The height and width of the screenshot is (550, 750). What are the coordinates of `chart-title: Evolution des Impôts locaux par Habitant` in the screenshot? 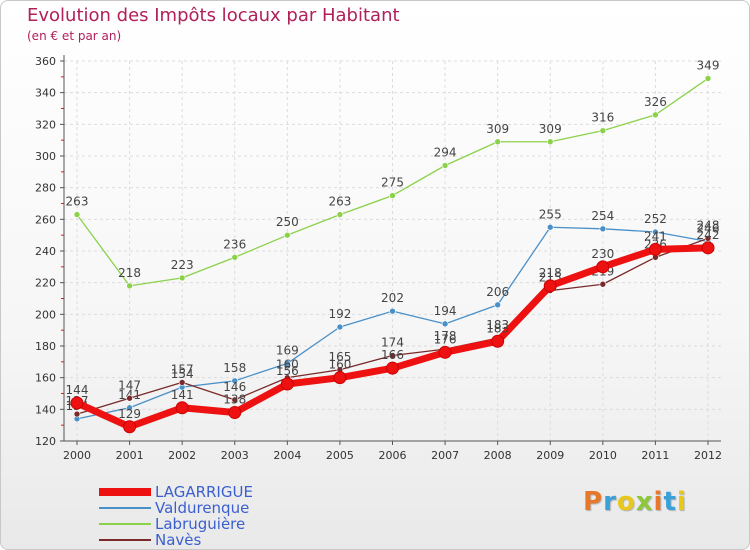 It's located at (213, 15).